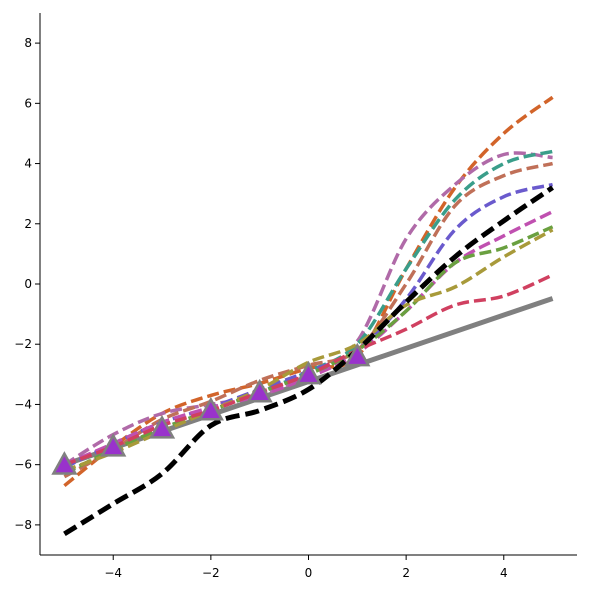  What do you see at coordinates (28, 43) in the screenshot?
I see `y-tick-label: 8` at bounding box center [28, 43].